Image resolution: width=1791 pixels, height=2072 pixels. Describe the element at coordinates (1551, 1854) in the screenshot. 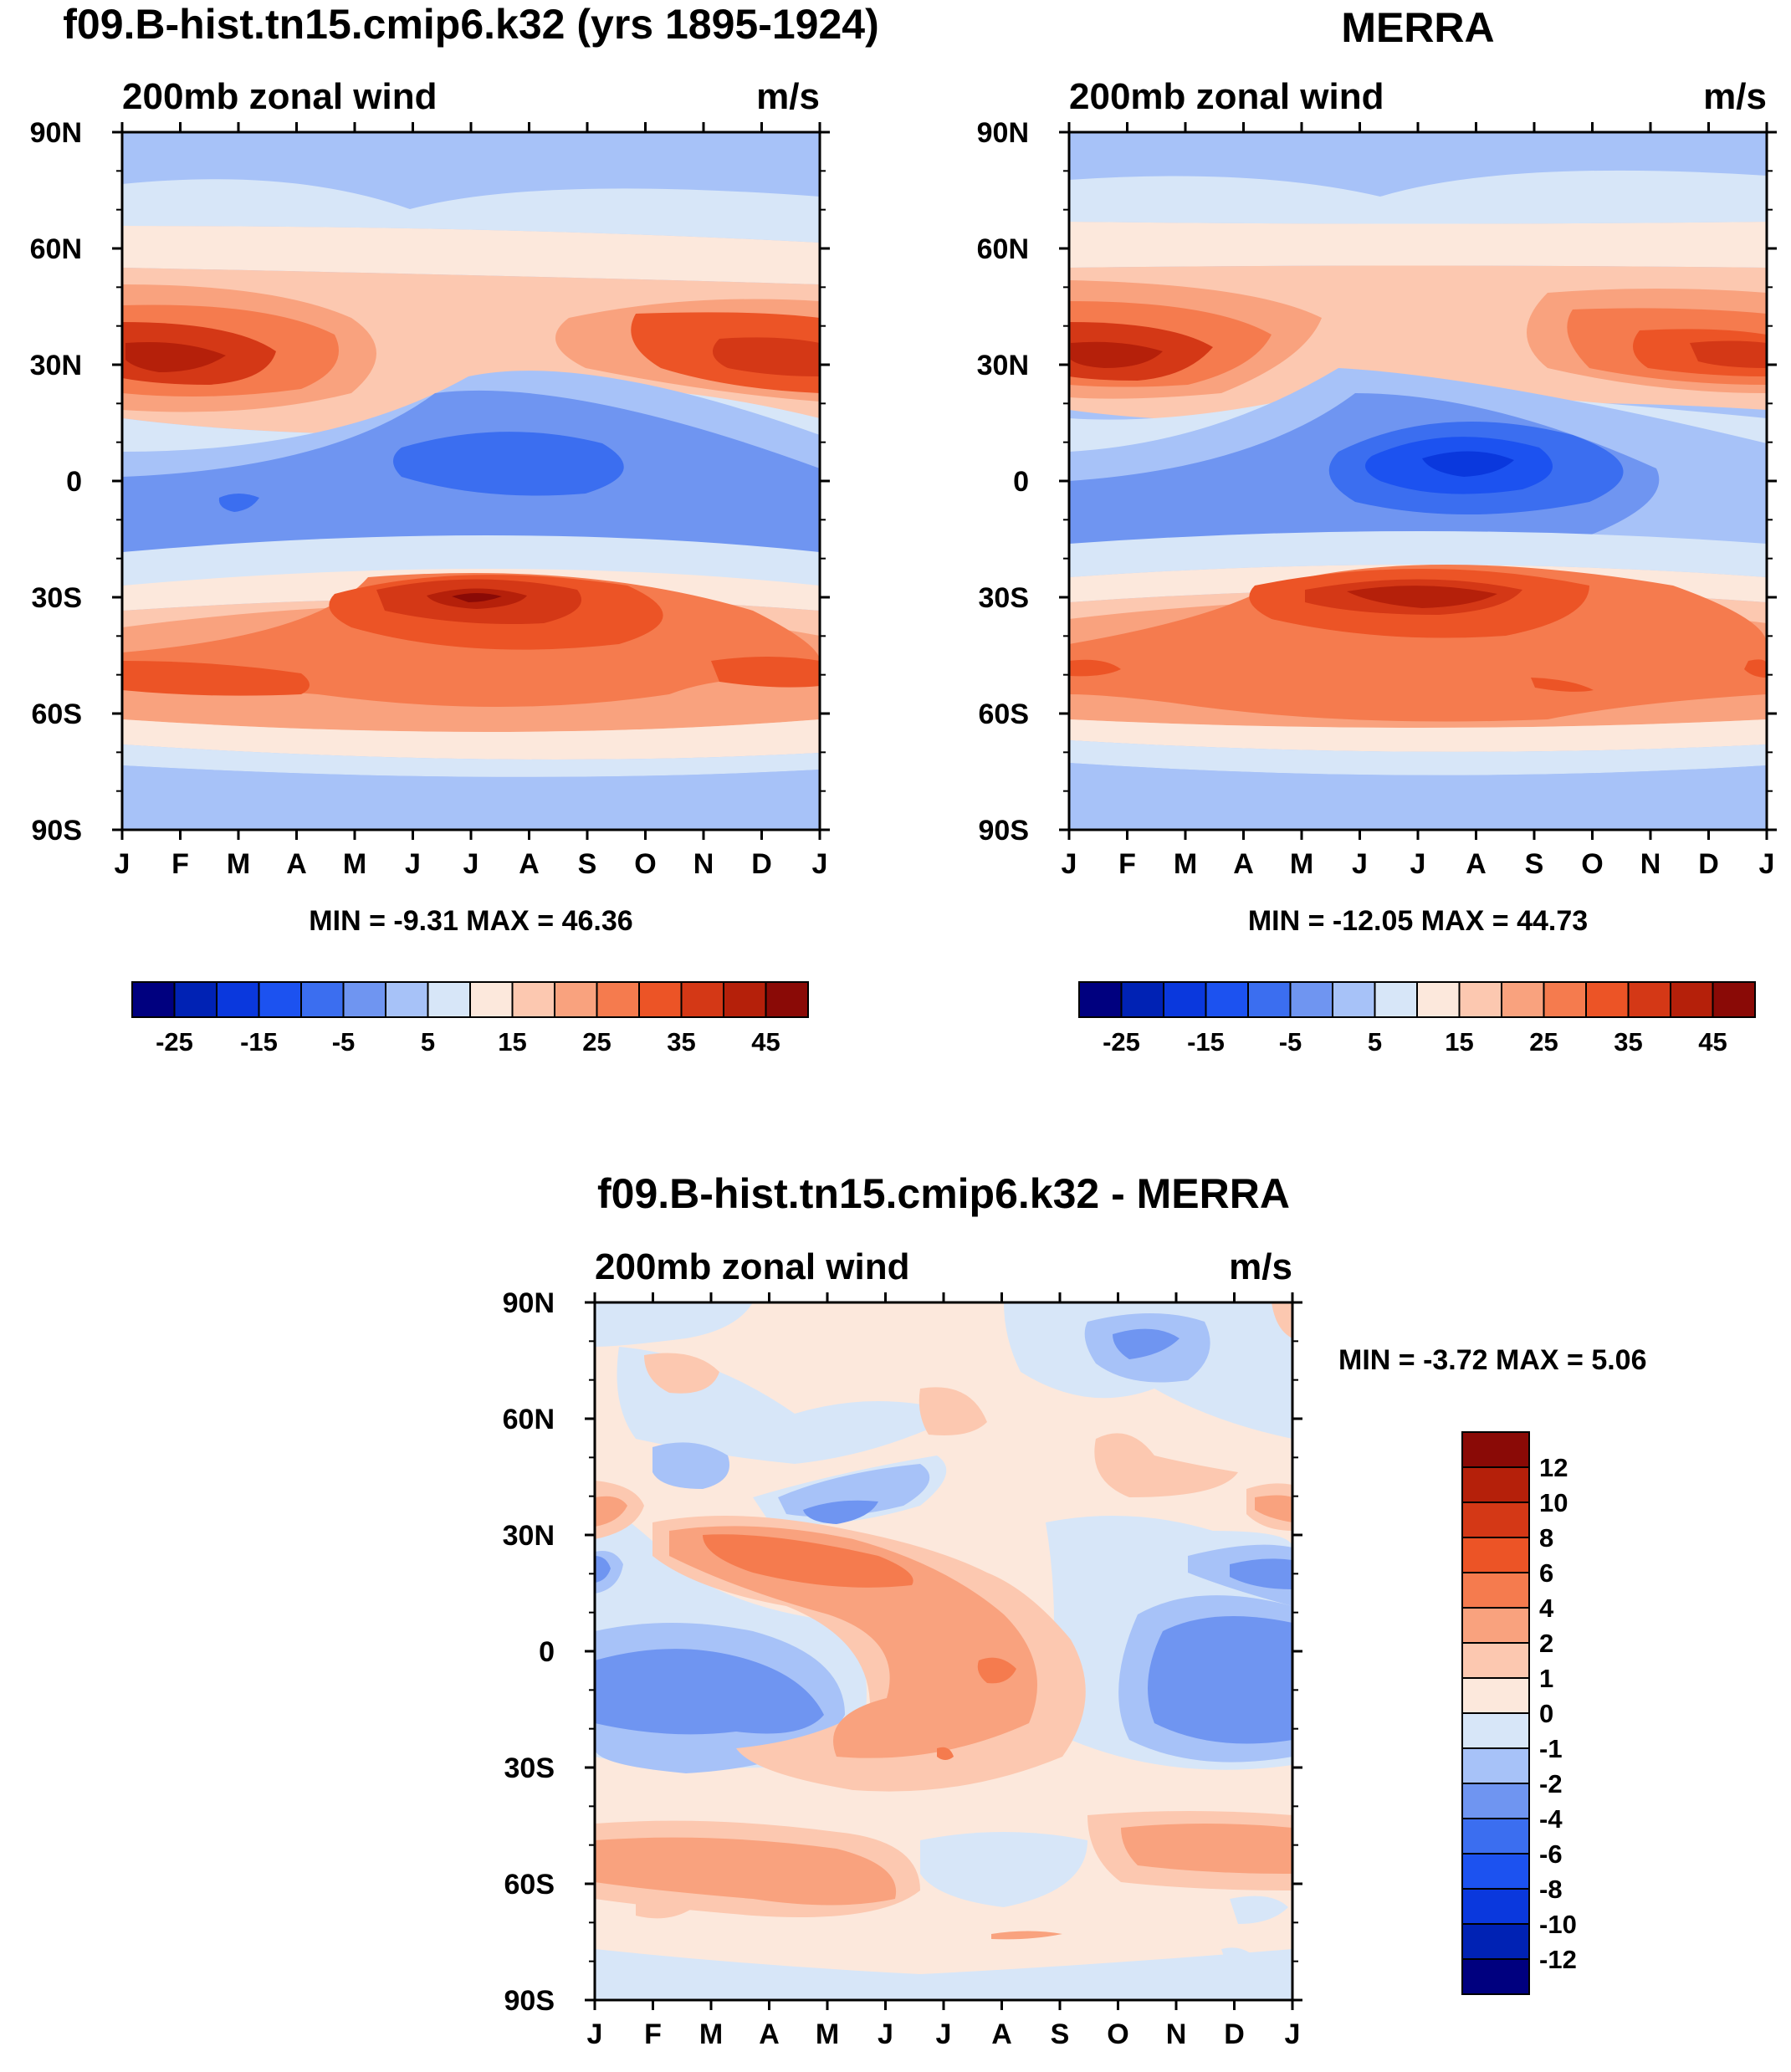

I see `difference-colorbar-label: -6` at that location.